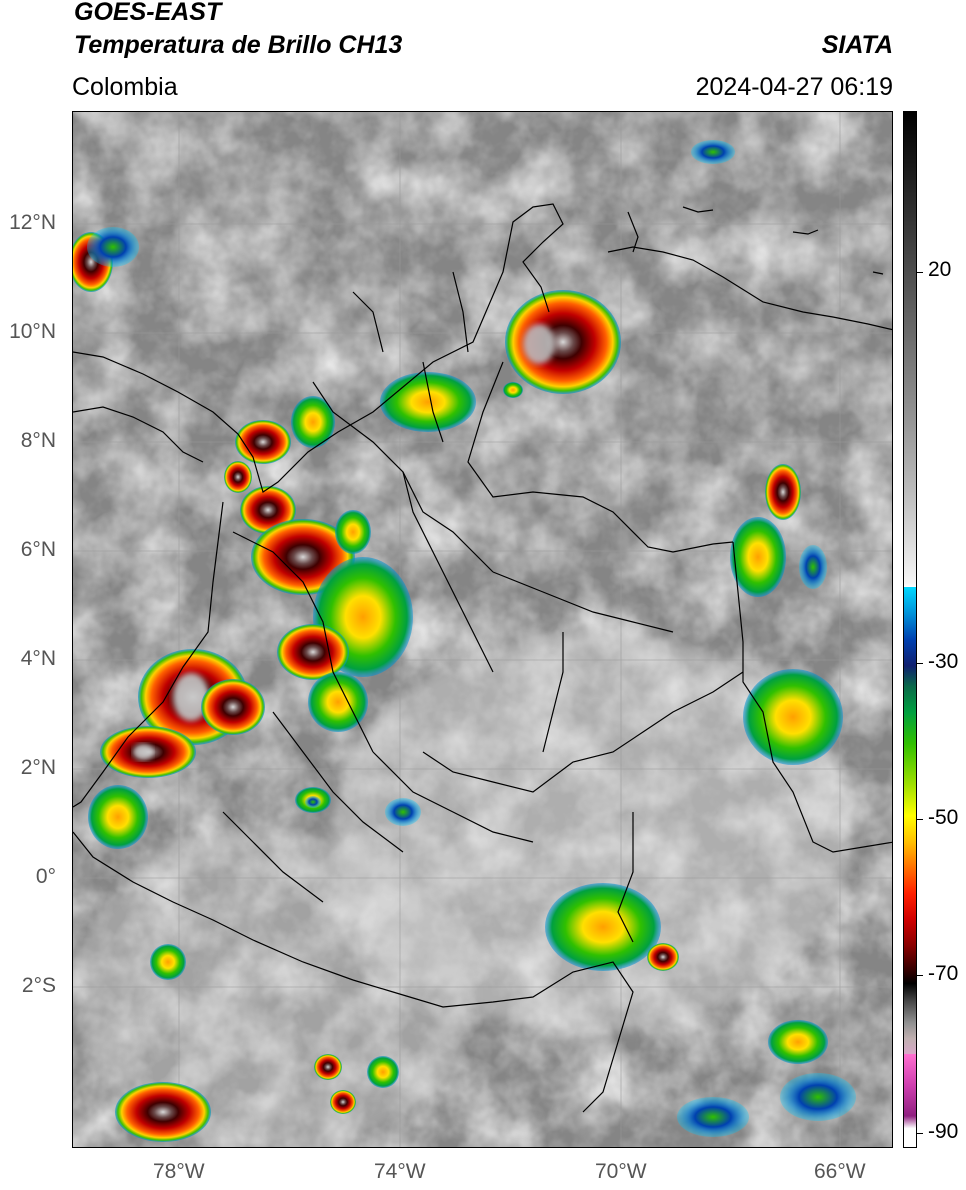  I want to click on lon-label-78w: 78°W, so click(179, 1171).